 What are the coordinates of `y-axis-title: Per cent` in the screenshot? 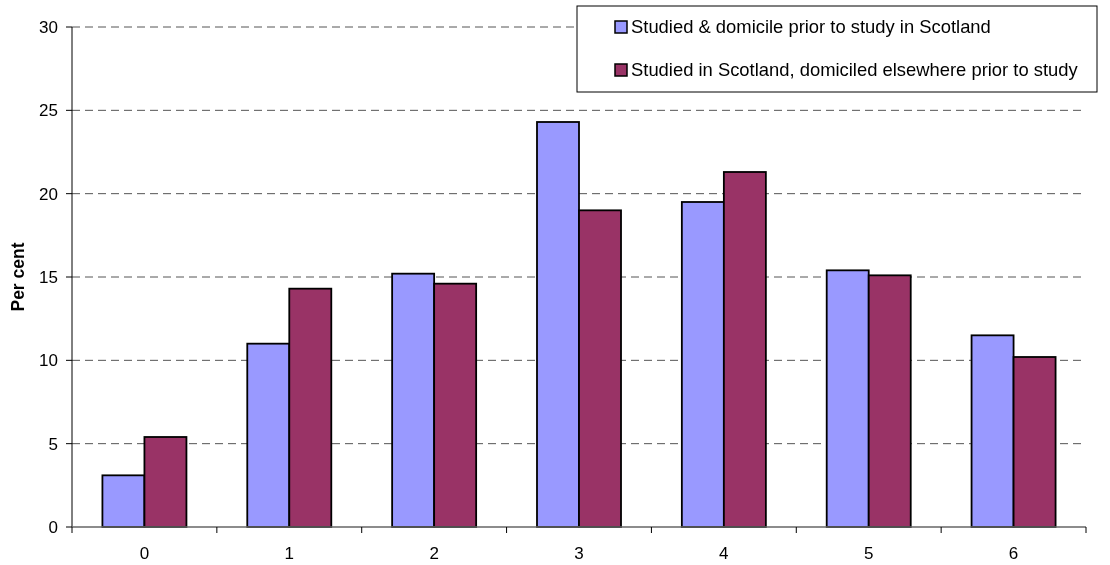 It's located at (18, 277).